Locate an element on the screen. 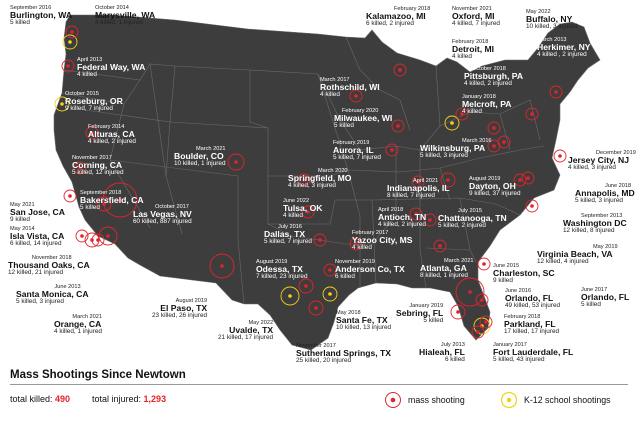  event-city: Santa Monica, CA is located at coordinates (52, 294).